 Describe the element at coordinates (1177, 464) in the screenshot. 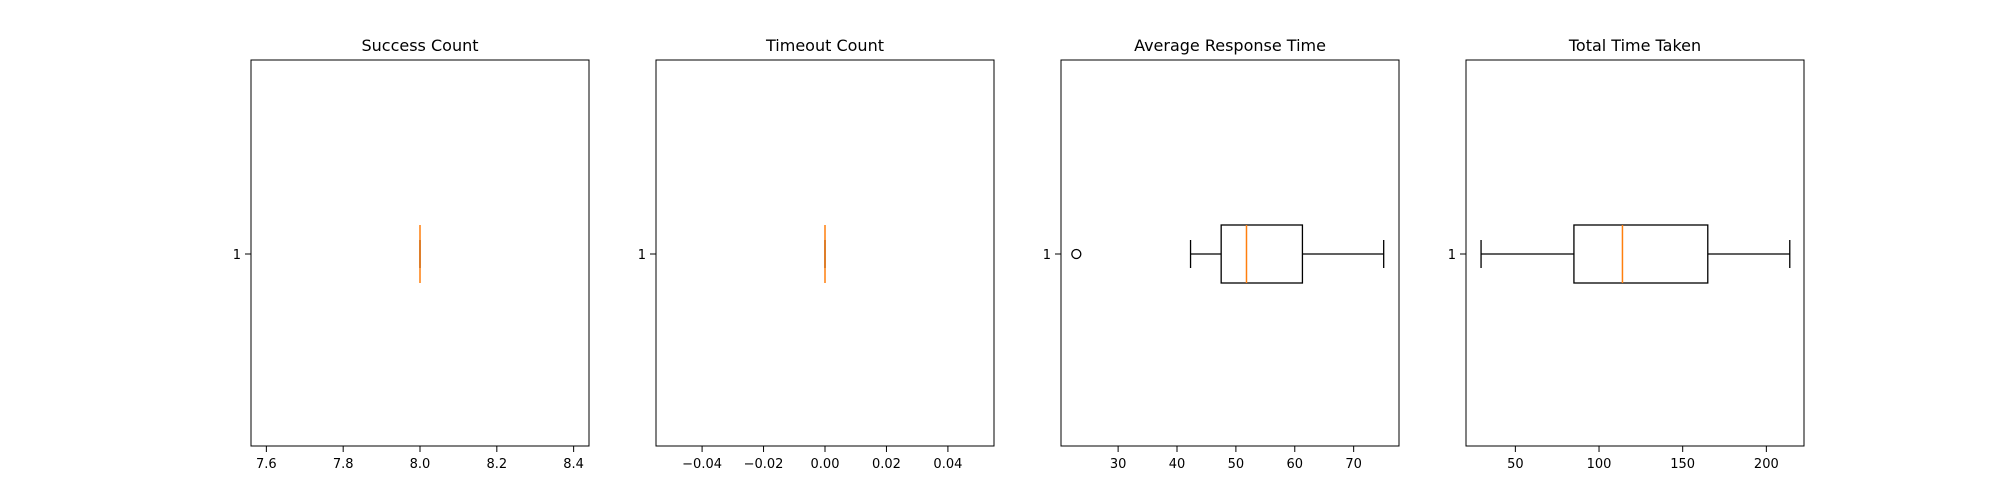

I see `x-tick-label: 40` at that location.